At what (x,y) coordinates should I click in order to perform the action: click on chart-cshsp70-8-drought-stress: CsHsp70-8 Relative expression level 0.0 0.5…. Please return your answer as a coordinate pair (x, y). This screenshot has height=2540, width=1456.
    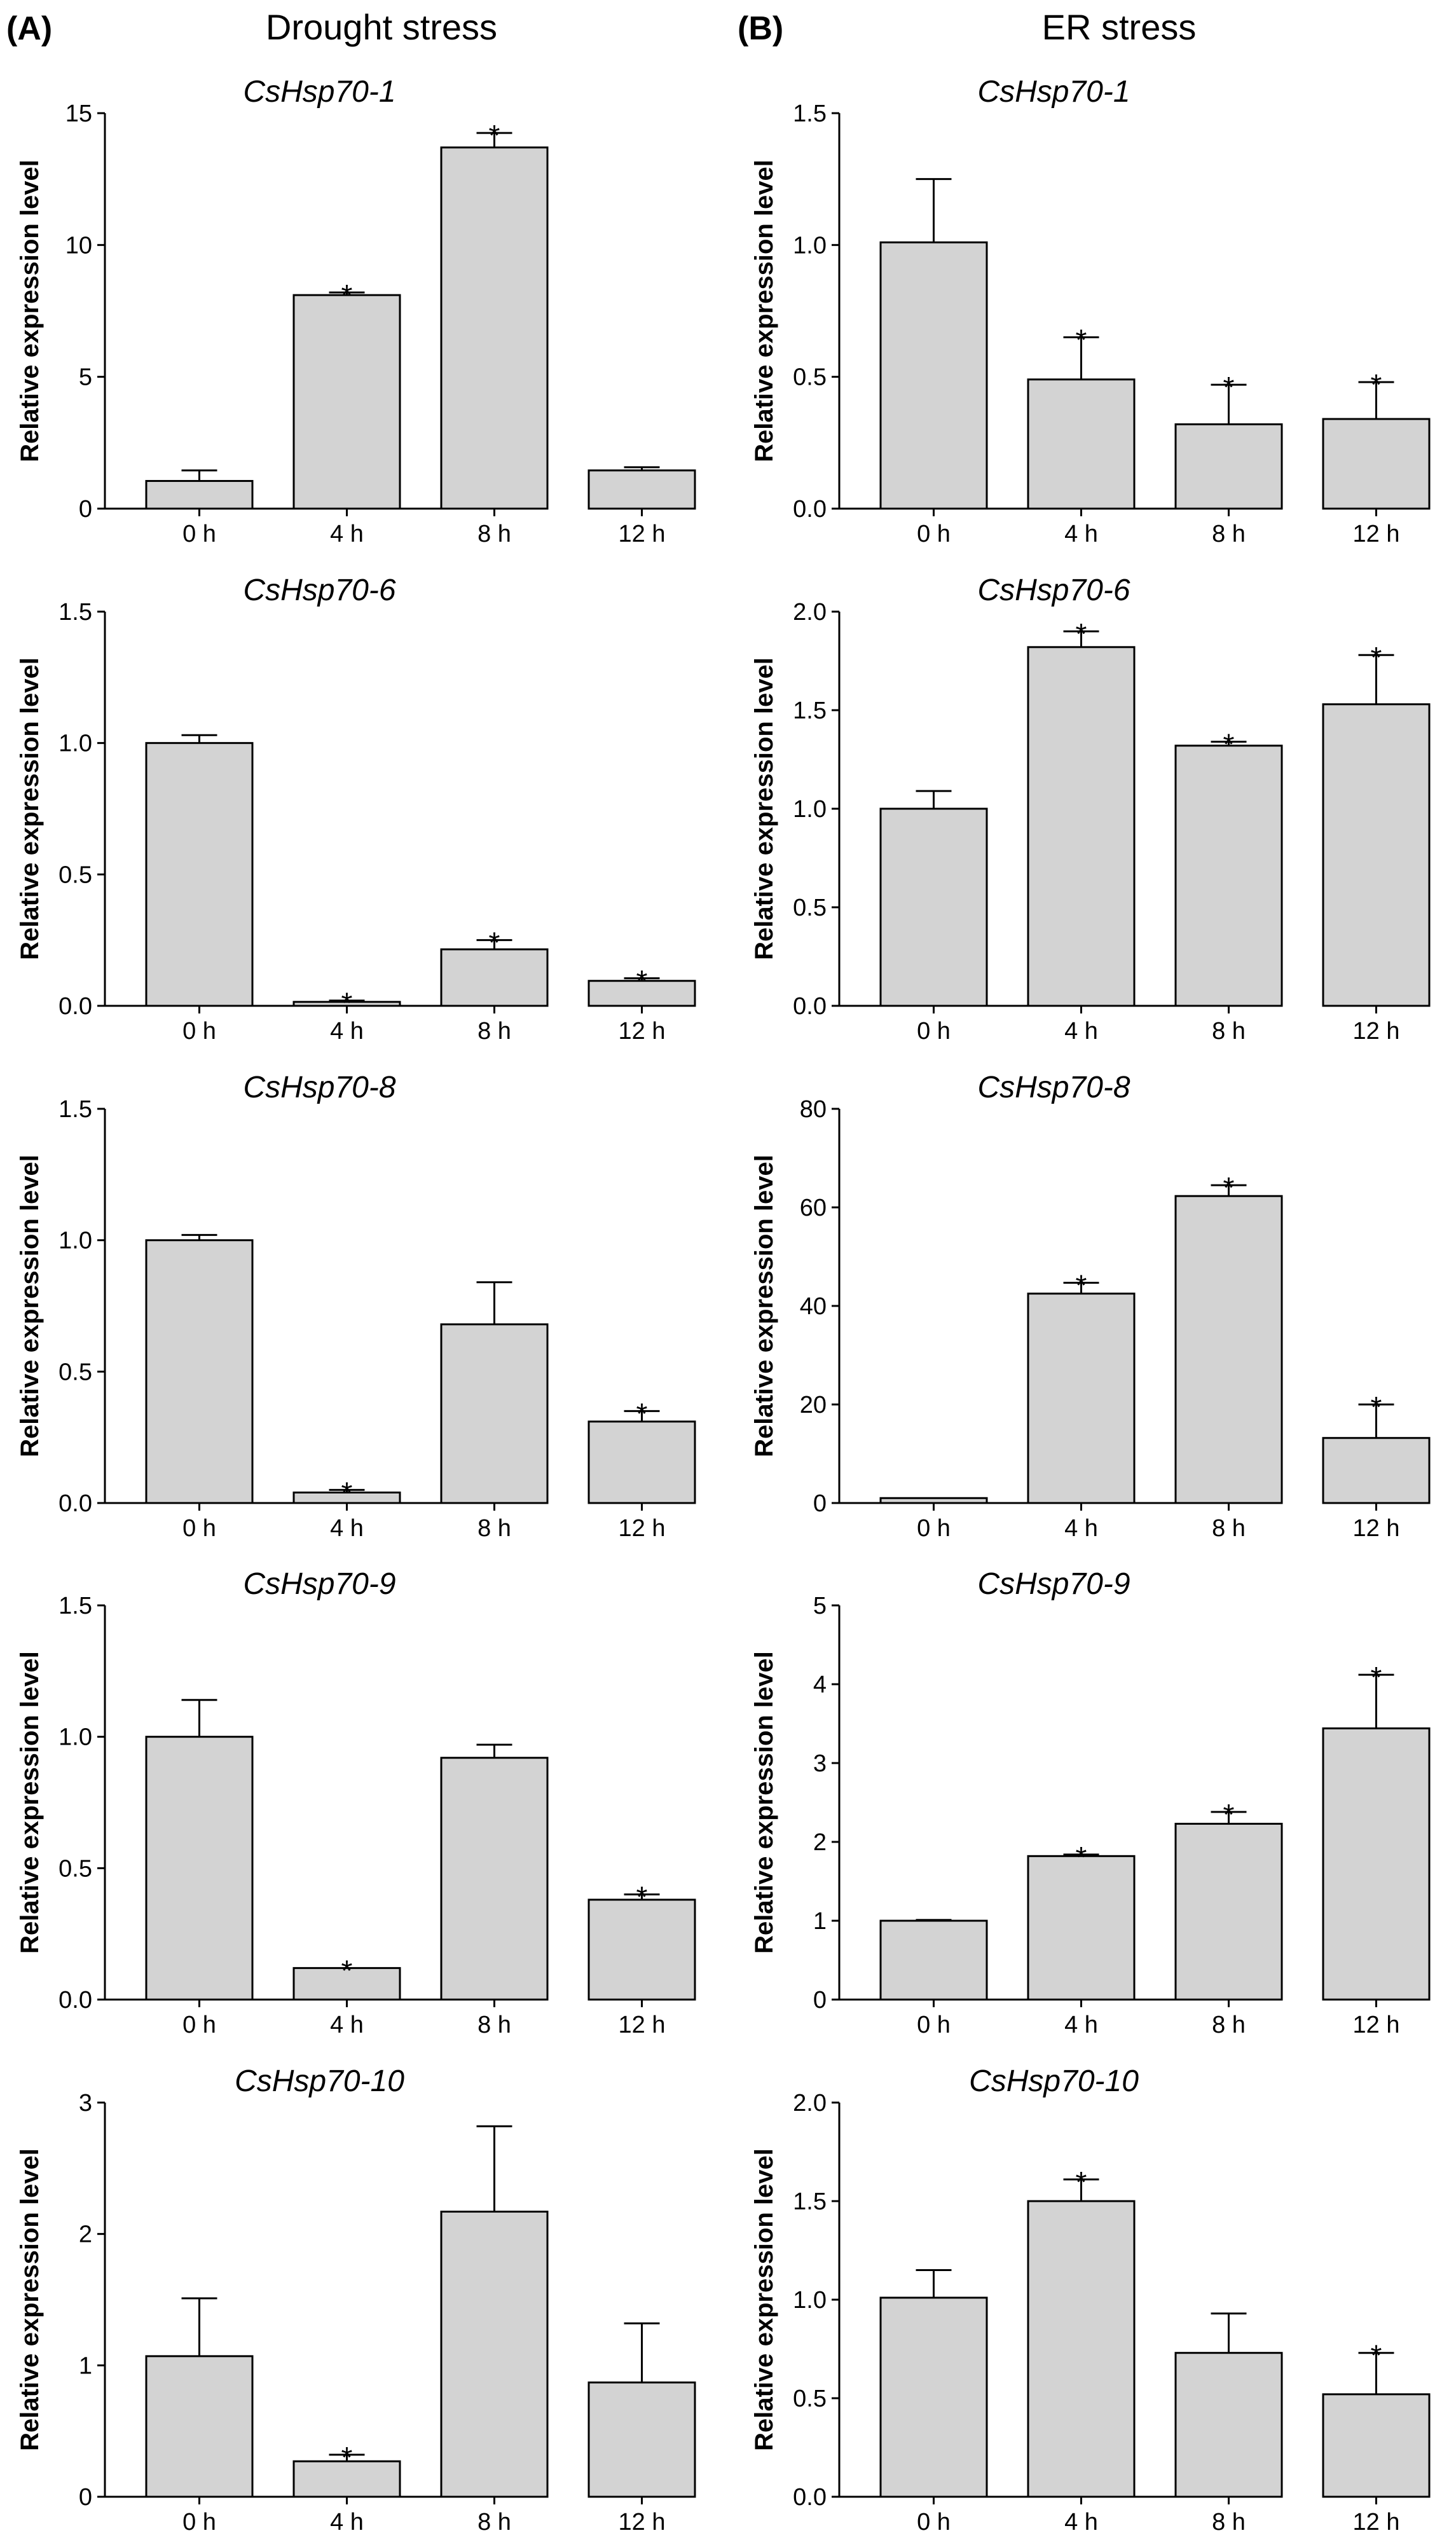
    Looking at the image, I should click on (356, 1306).